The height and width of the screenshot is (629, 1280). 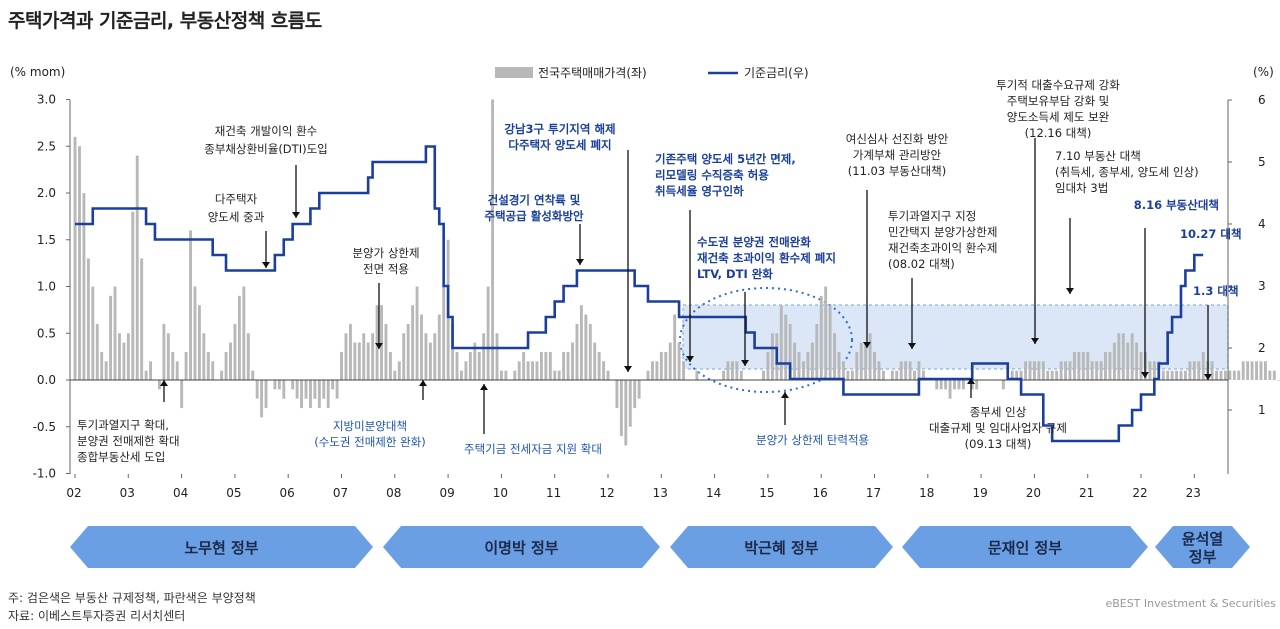 I want to click on x-tick: 08, so click(x=393, y=493).